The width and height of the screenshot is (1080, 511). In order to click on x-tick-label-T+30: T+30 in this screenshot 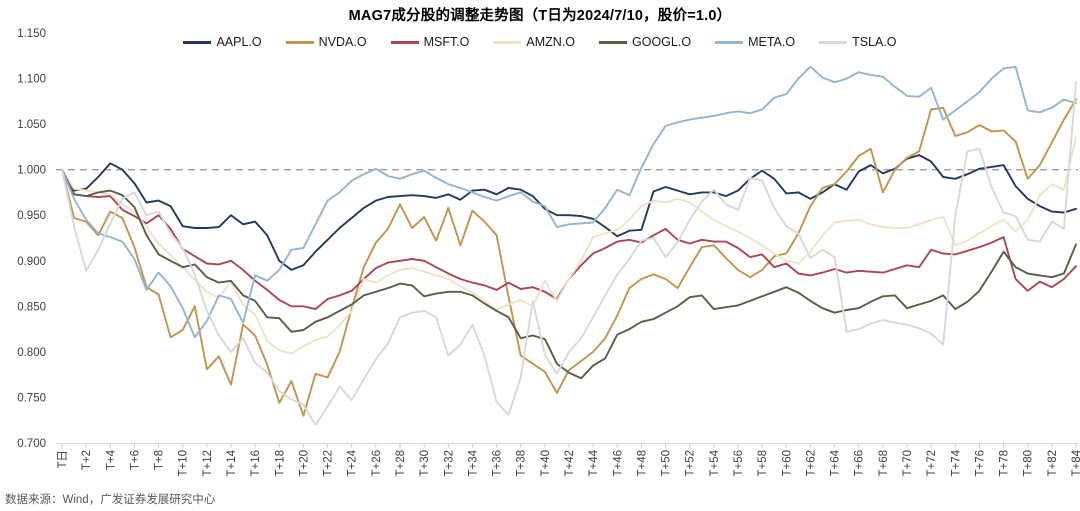, I will do `click(425, 463)`.